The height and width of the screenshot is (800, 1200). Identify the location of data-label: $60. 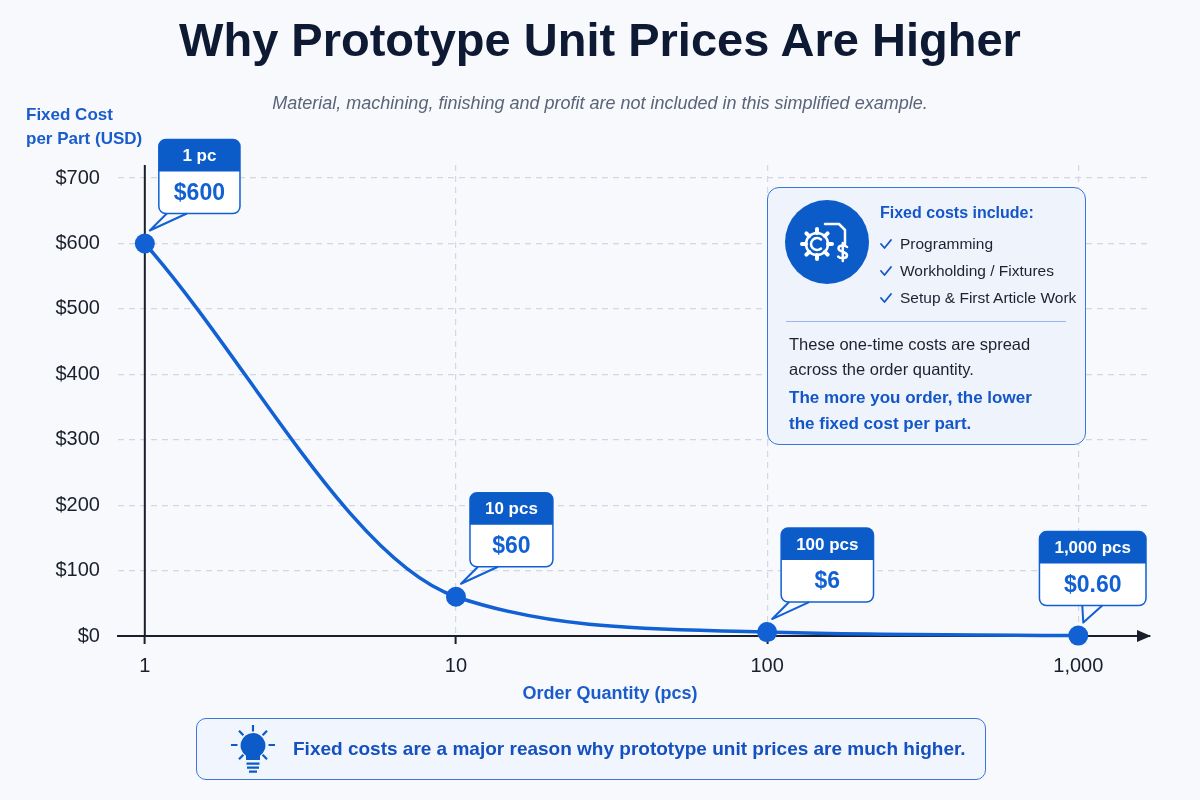
(511, 545).